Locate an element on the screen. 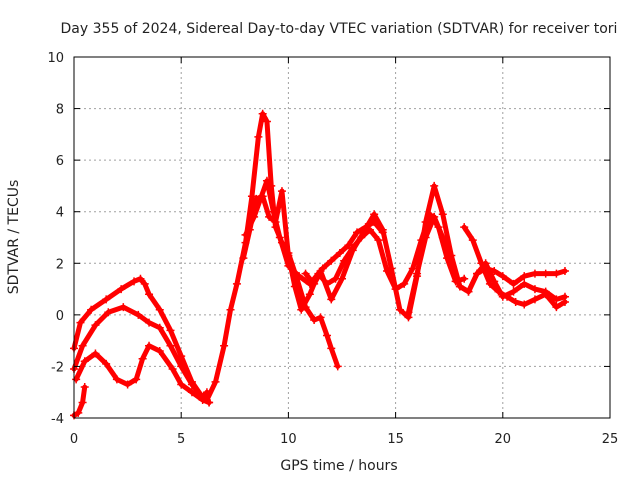  y-tick-label: -2 is located at coordinates (57, 367).